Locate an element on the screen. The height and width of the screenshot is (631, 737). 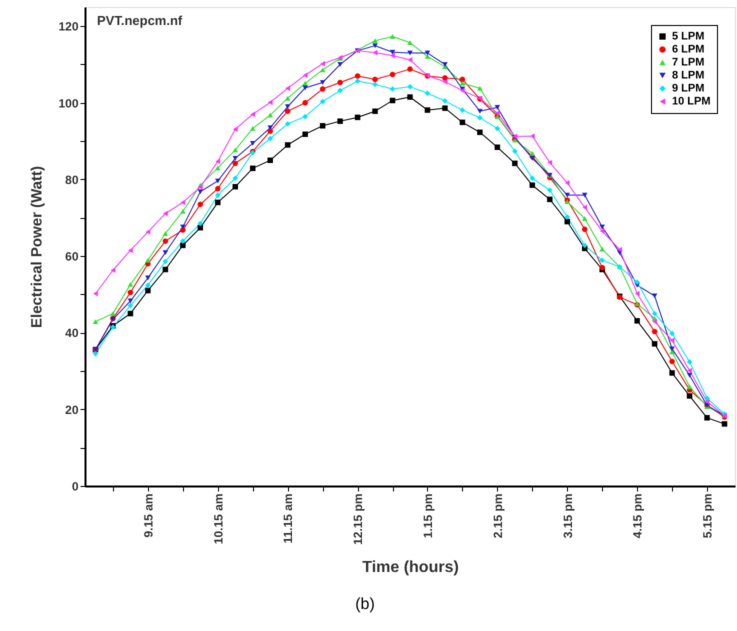
x-tick-label: 1.15 pm is located at coordinates (427, 516).